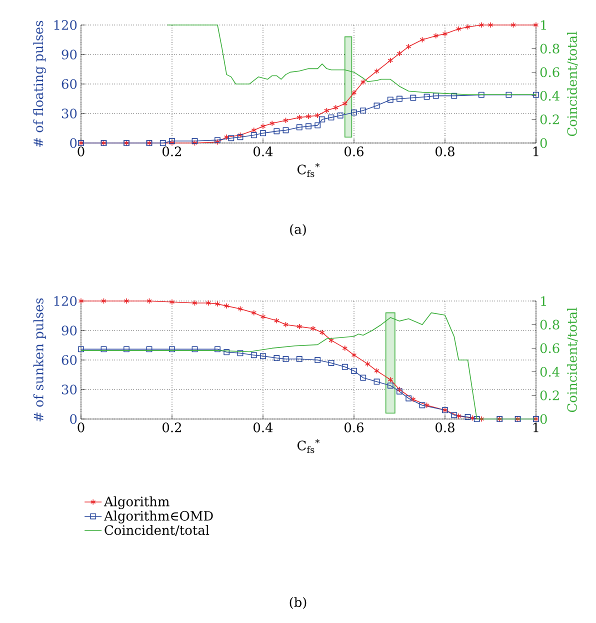 The image size is (596, 623). Describe the element at coordinates (73, 419) in the screenshot. I see `y-tick-label: 0` at that location.